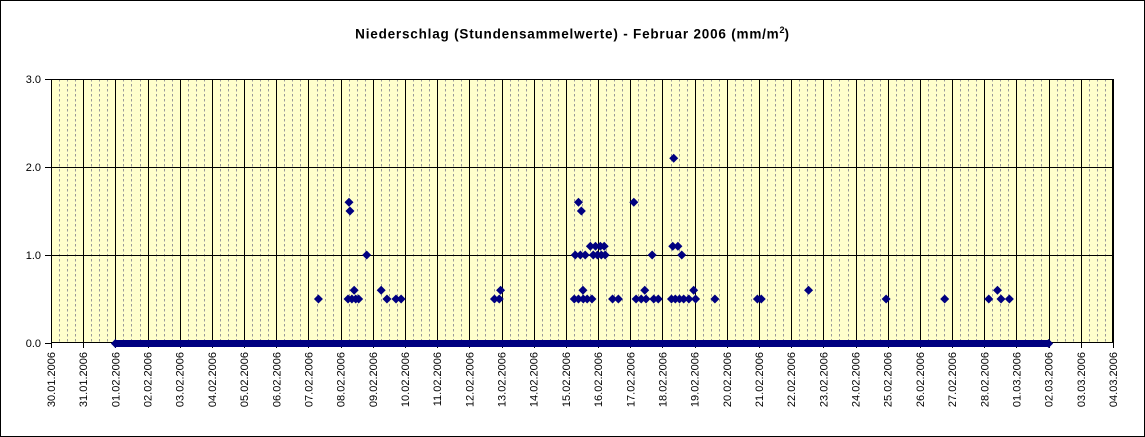  I want to click on x-tick-label: 22.02.2006, so click(792, 379).